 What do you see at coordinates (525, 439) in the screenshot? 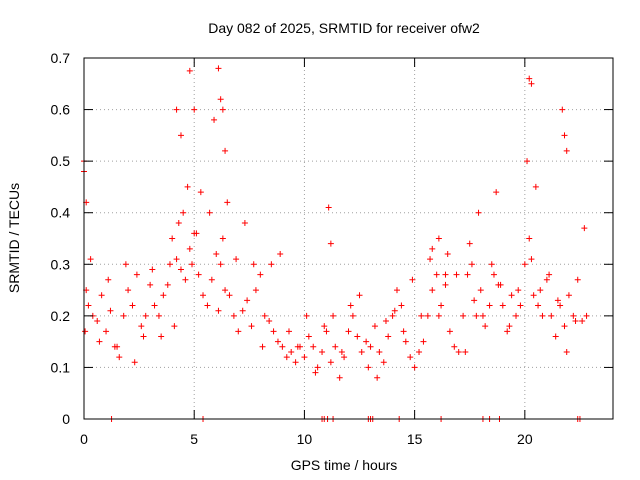
I see `x-tick-label: 20` at bounding box center [525, 439].